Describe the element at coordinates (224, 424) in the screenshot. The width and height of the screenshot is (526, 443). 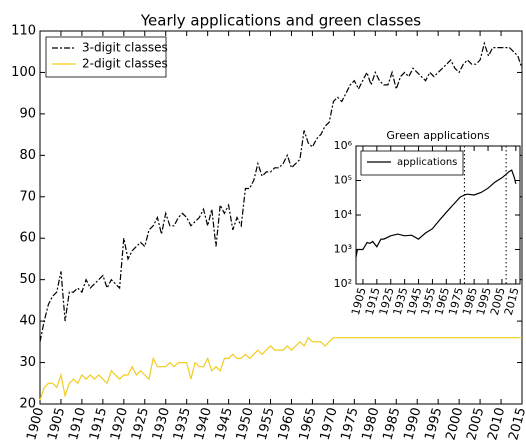
I see `x-tick-label: 1945` at that location.